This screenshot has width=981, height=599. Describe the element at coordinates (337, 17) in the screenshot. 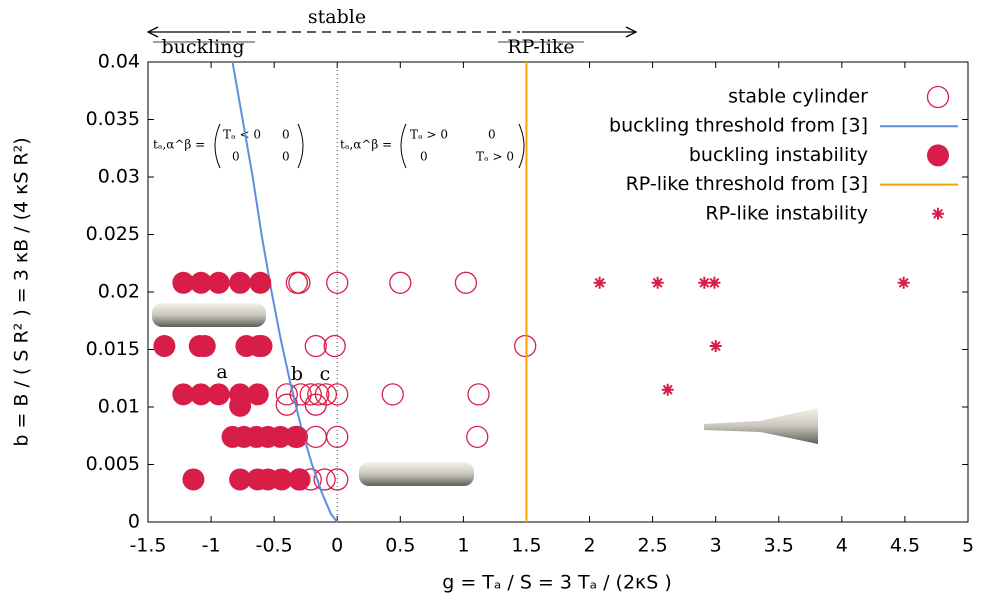

I see `annotation: stable` at that location.